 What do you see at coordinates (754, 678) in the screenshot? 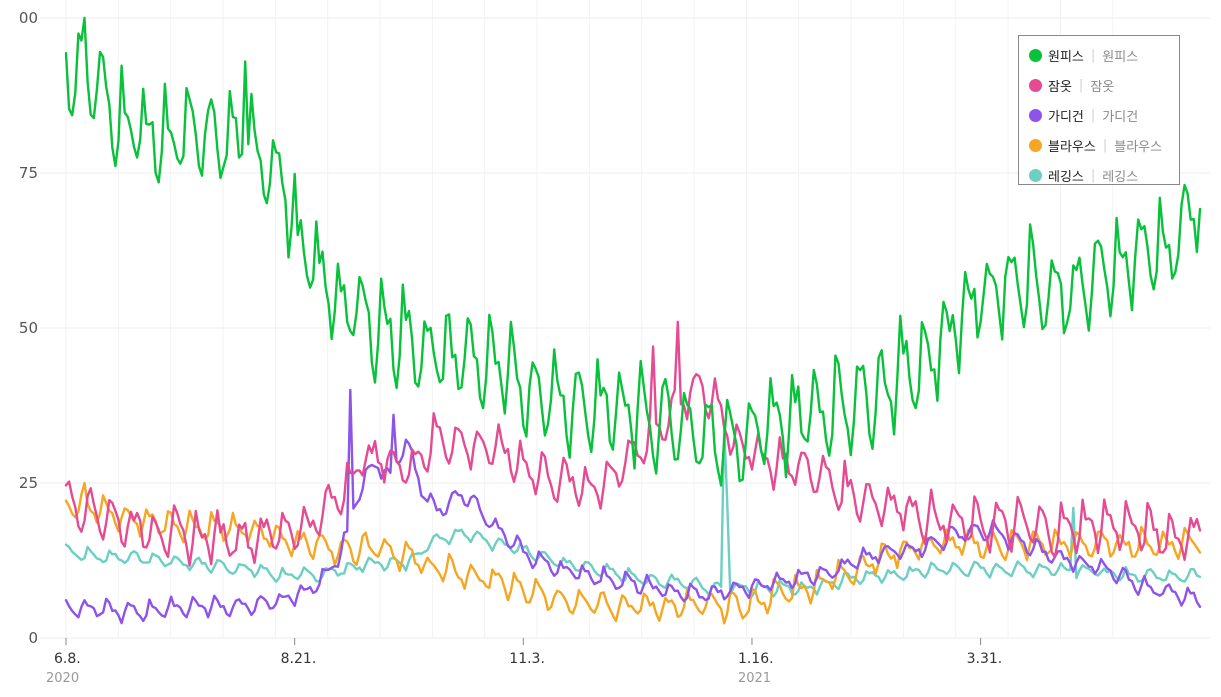
I see `x-tick-year: 2021` at bounding box center [754, 678].